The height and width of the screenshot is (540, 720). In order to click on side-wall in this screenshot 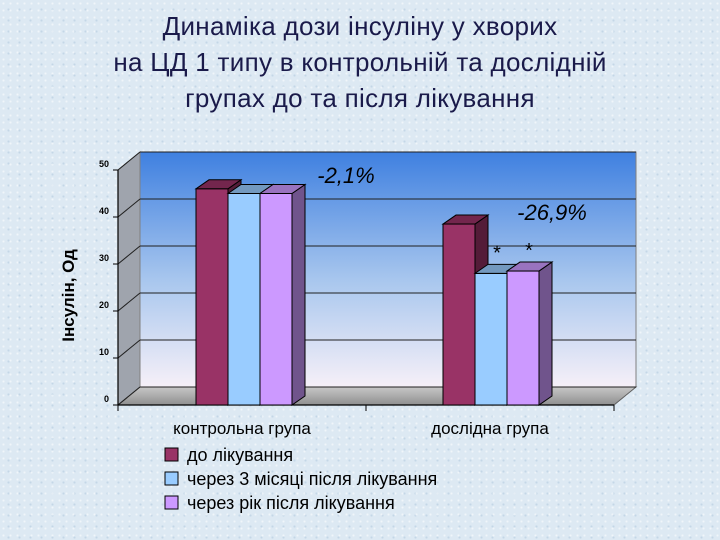, I will do `click(129, 278)`.